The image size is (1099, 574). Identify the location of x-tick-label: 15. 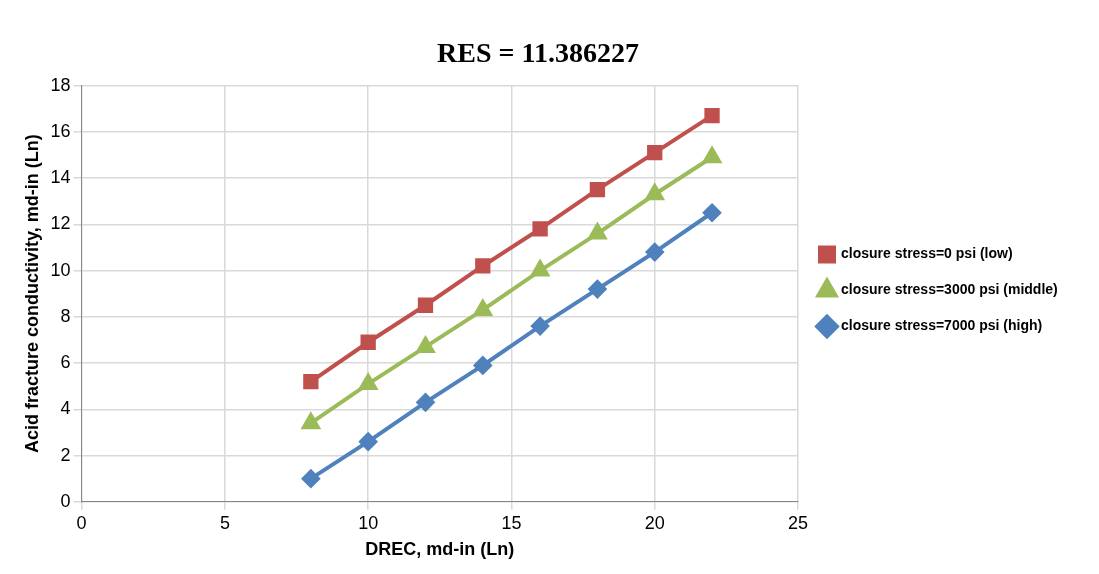
(511, 522).